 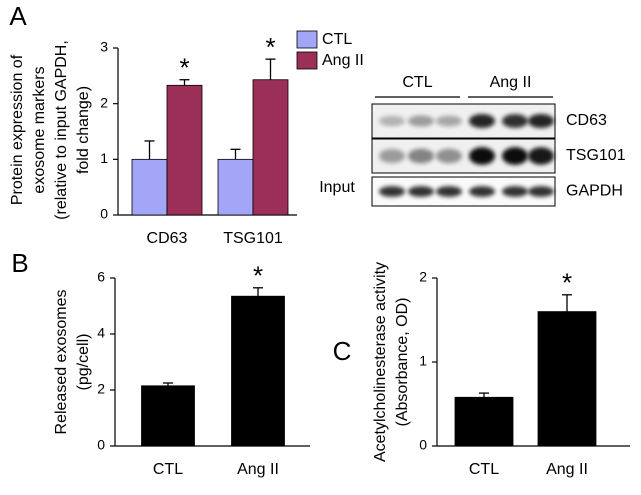 What do you see at coordinates (596, 155) in the screenshot?
I see `blot-row-label: TSG101` at bounding box center [596, 155].